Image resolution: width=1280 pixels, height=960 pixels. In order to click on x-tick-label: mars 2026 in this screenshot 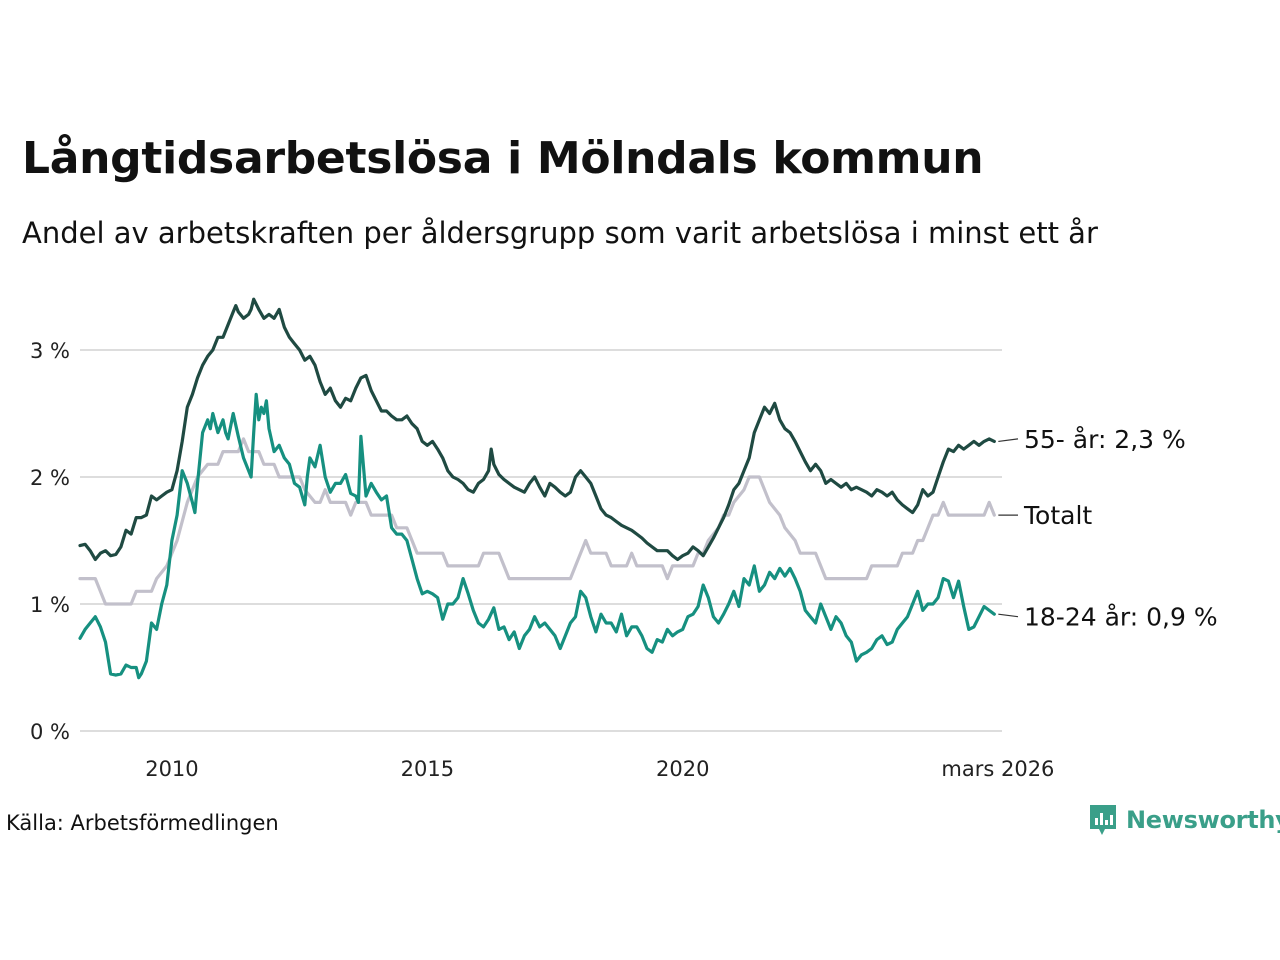, I will do `click(997, 769)`.